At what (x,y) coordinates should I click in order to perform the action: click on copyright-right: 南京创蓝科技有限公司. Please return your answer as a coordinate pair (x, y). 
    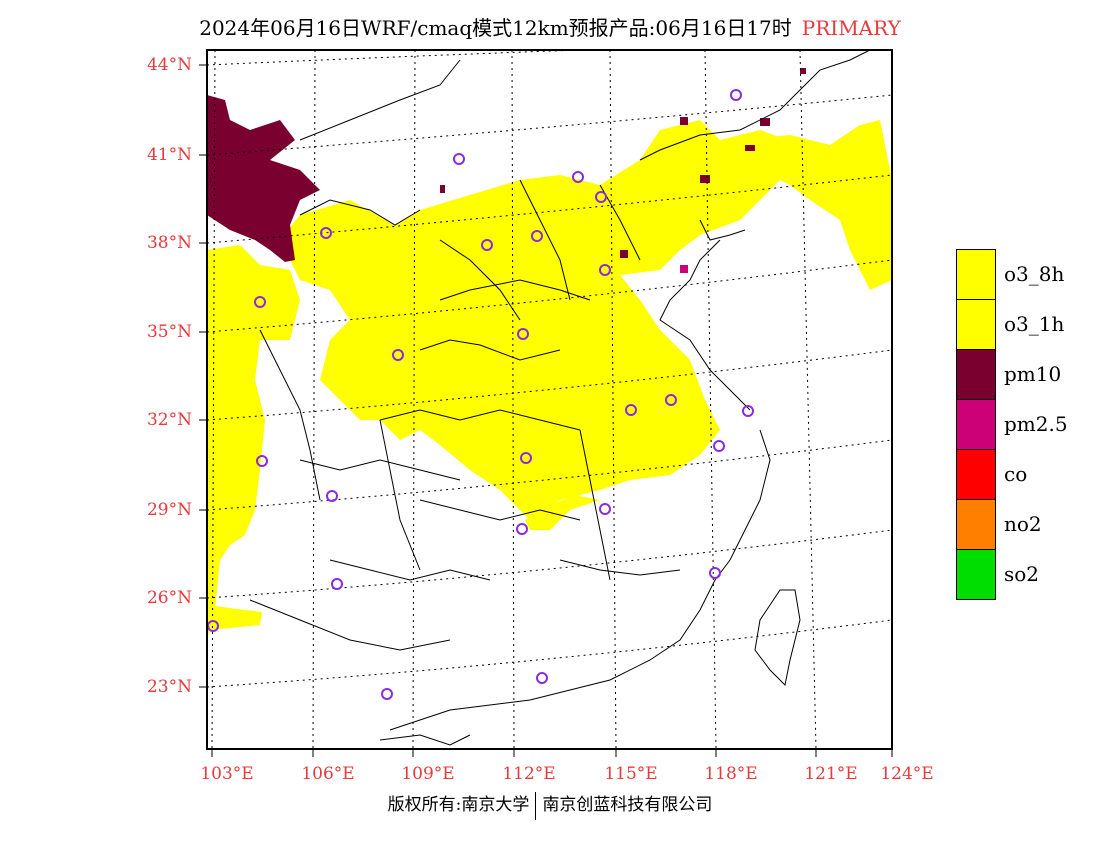
    Looking at the image, I should click on (627, 805).